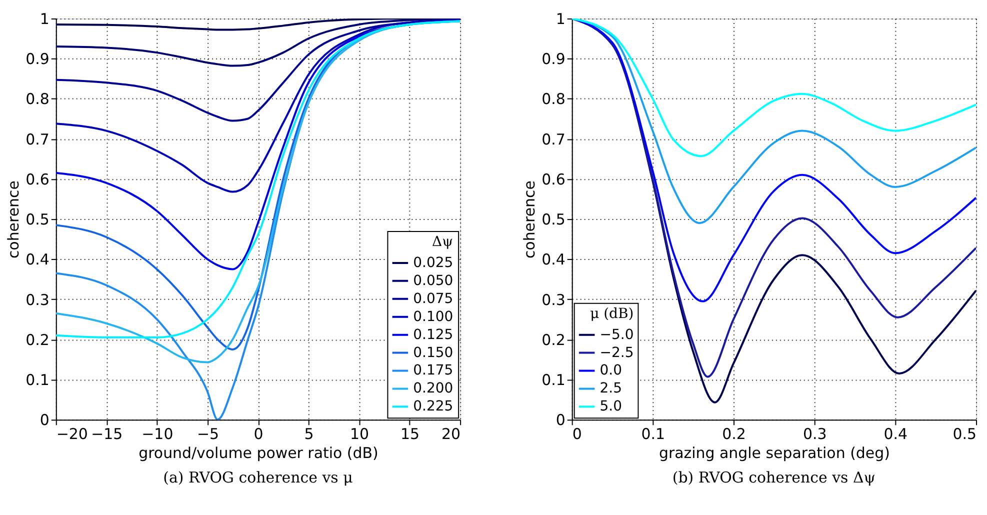 This screenshot has width=987, height=515. I want to click on x-axis-title: grazing angle separation (deg), so click(774, 453).